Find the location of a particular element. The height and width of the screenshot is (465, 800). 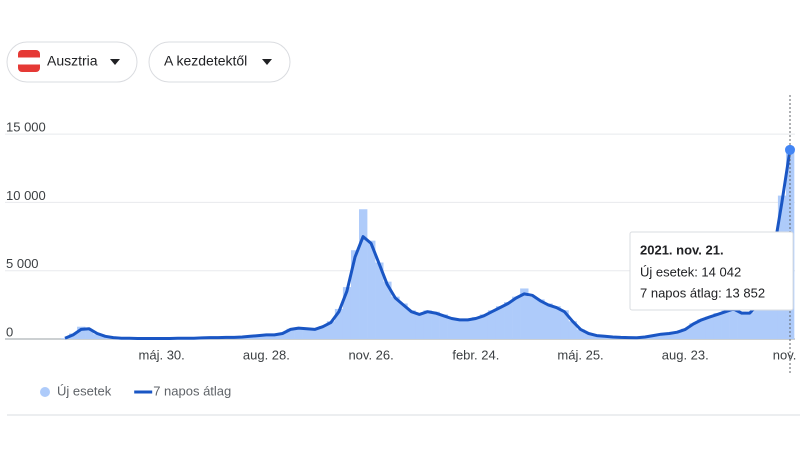

y-tick-label: 10 000 is located at coordinates (26, 195).